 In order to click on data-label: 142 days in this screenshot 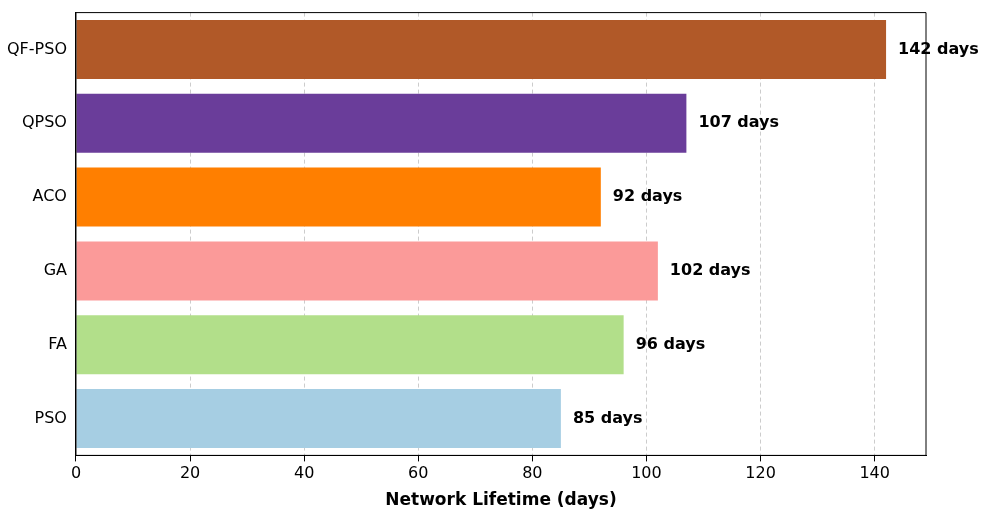, I will do `click(938, 48)`.